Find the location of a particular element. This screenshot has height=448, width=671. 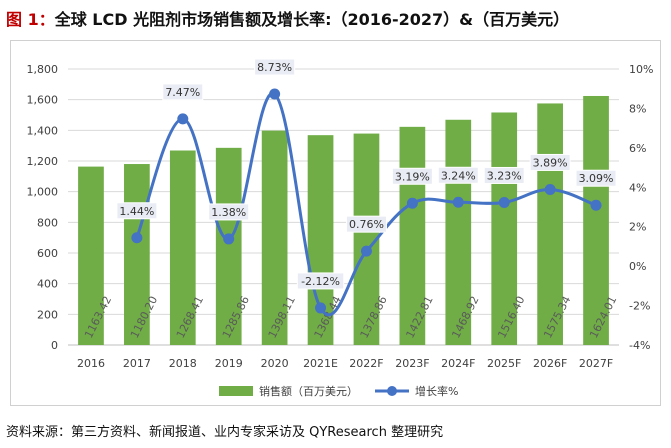

y-left-tick-label: 400 is located at coordinates (47, 284).